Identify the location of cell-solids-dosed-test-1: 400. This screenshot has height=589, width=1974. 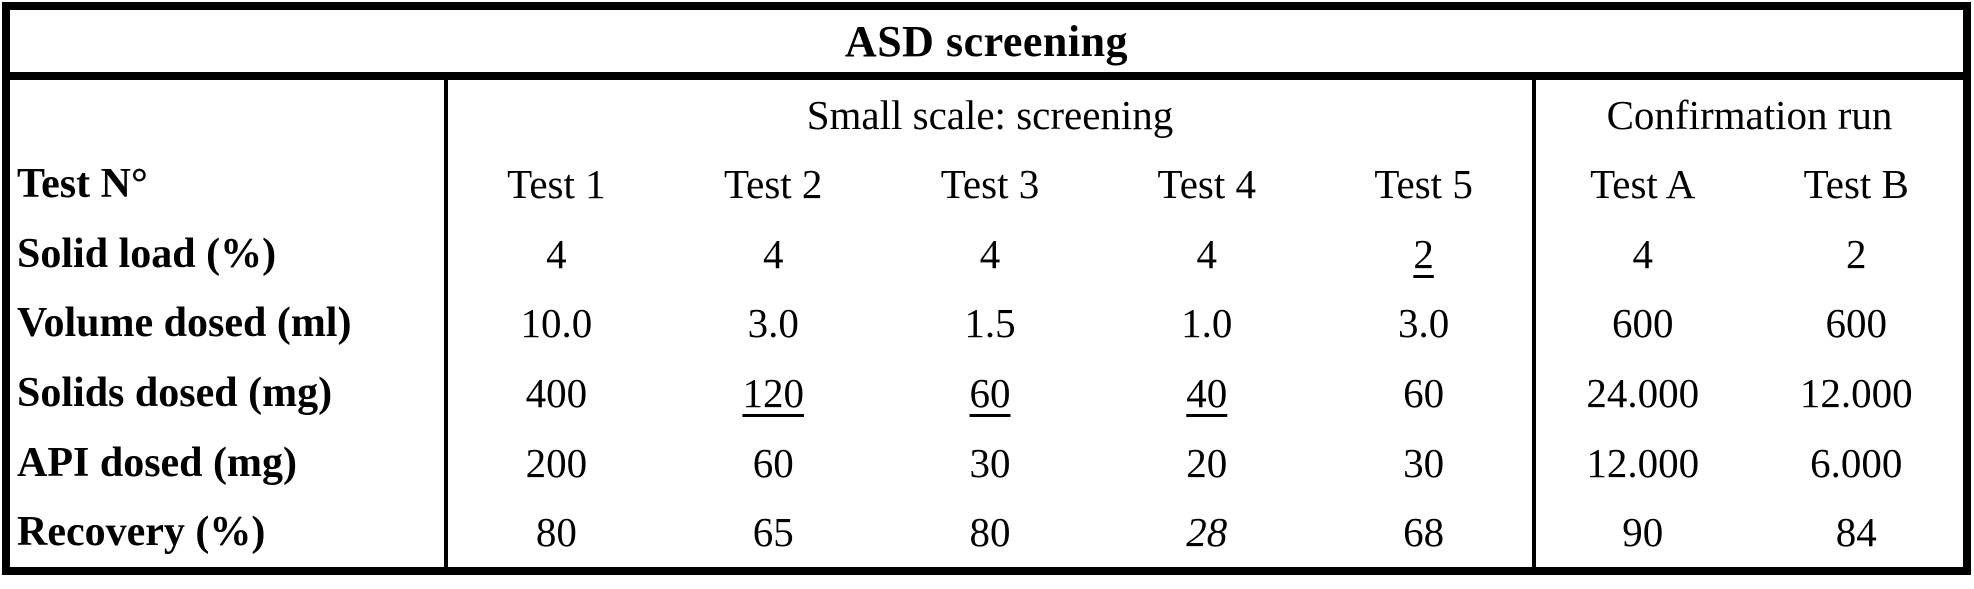
(556, 393).